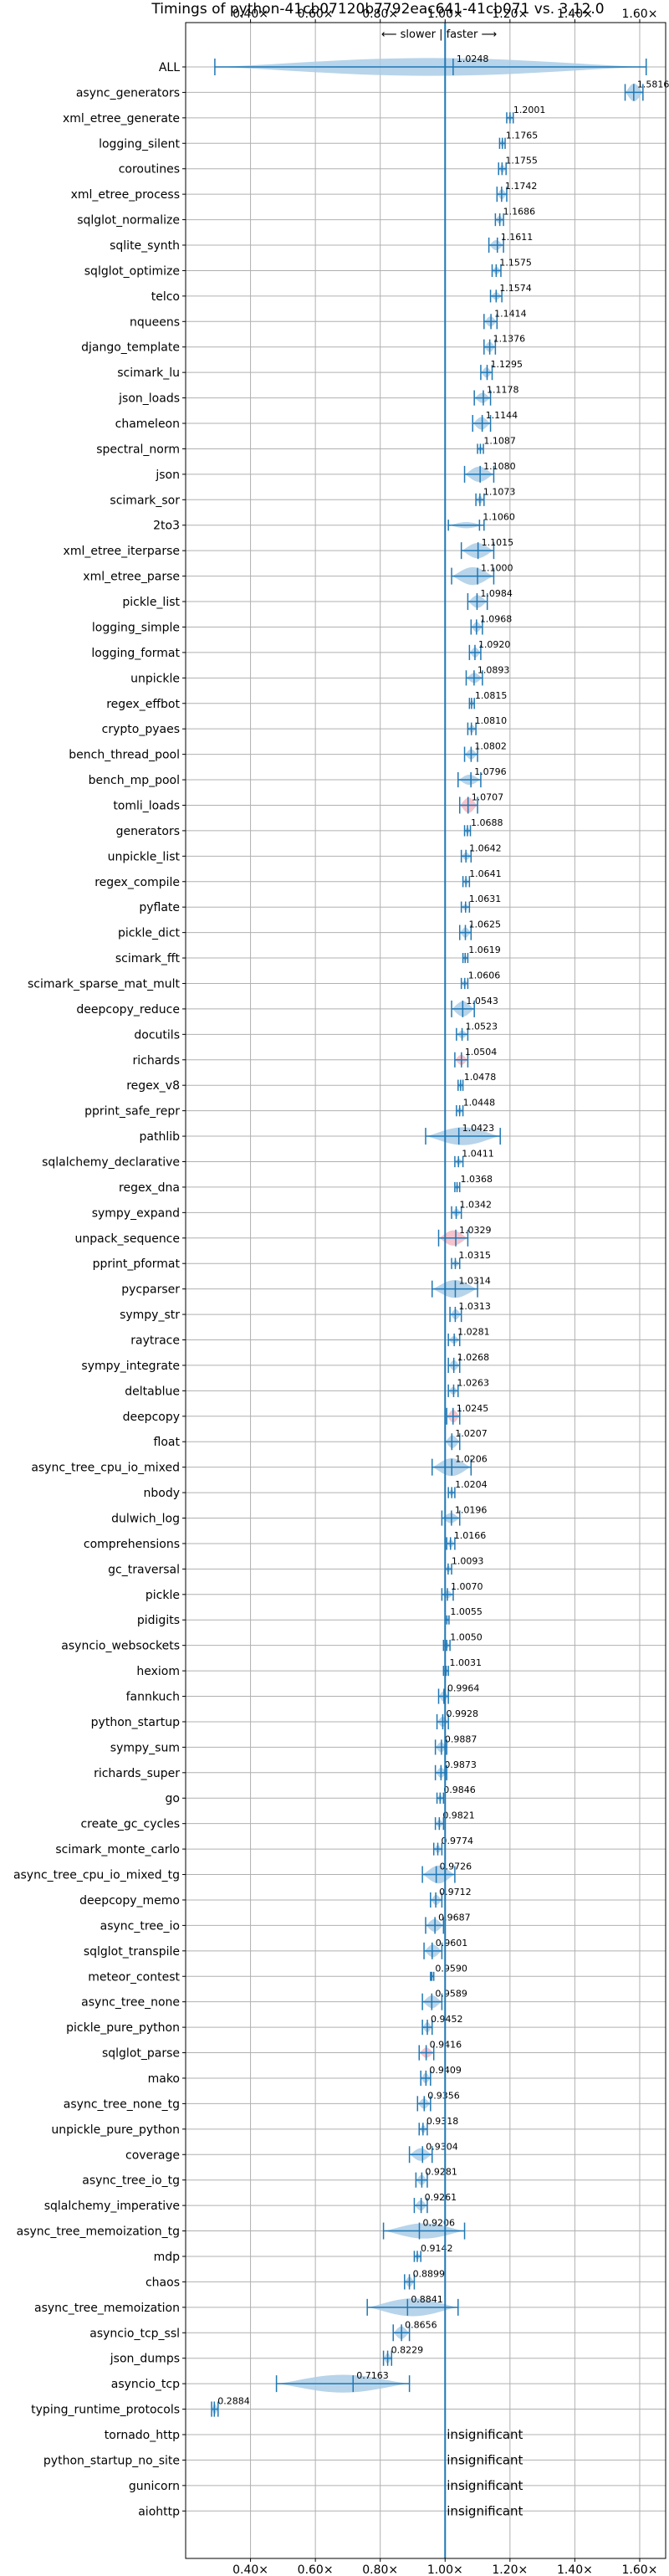 Image resolution: width=669 pixels, height=2576 pixels. I want to click on value-label: 1.1742, so click(521, 187).